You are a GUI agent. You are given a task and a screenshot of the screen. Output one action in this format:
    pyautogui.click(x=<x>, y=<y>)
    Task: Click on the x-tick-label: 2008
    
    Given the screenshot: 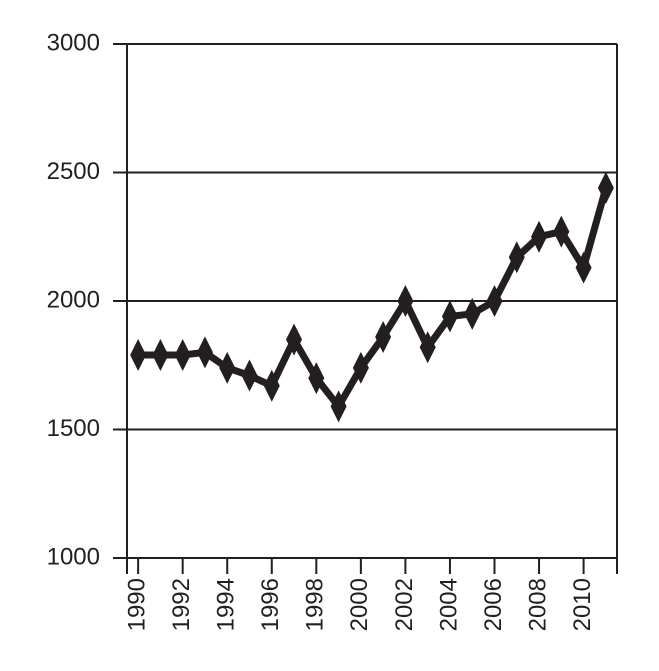 What is the action you would take?
    pyautogui.click(x=537, y=604)
    